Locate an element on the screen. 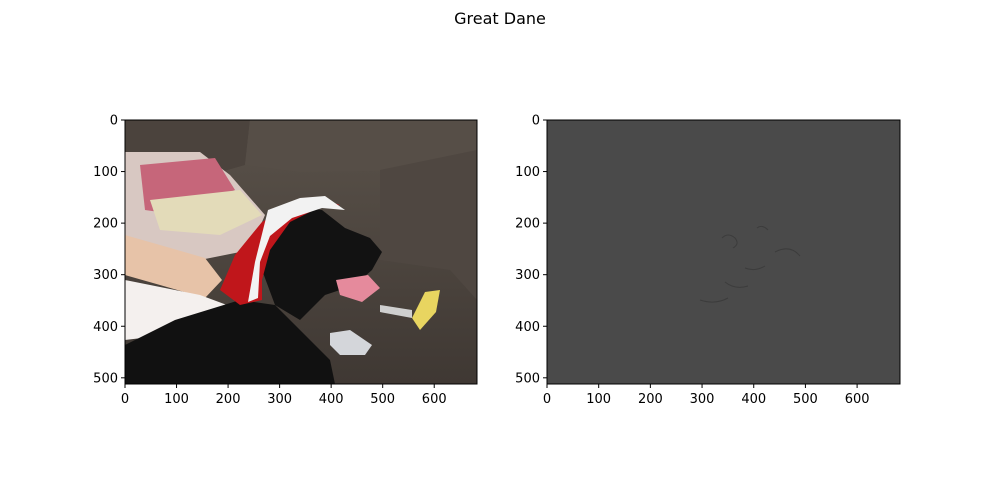  left-x-tick-label: 600 is located at coordinates (434, 399).